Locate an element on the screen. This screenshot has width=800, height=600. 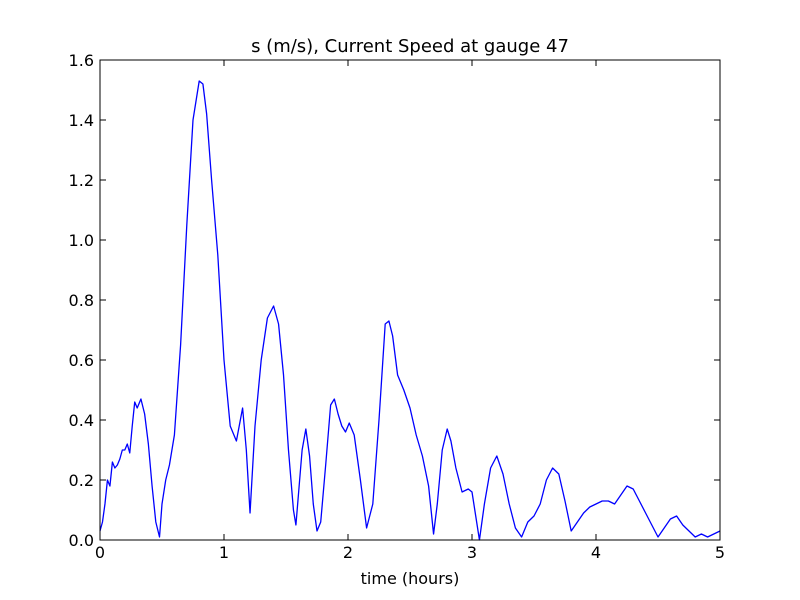
chart-title: s (m/s), Current Speed at gauge 47 is located at coordinates (410, 46).